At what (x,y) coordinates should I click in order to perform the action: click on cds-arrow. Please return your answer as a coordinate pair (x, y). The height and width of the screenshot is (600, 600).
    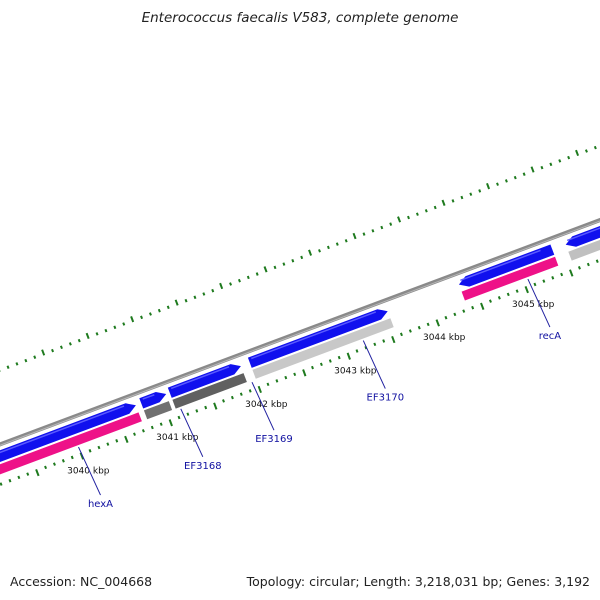
    Looking at the image, I should click on (317, 338).